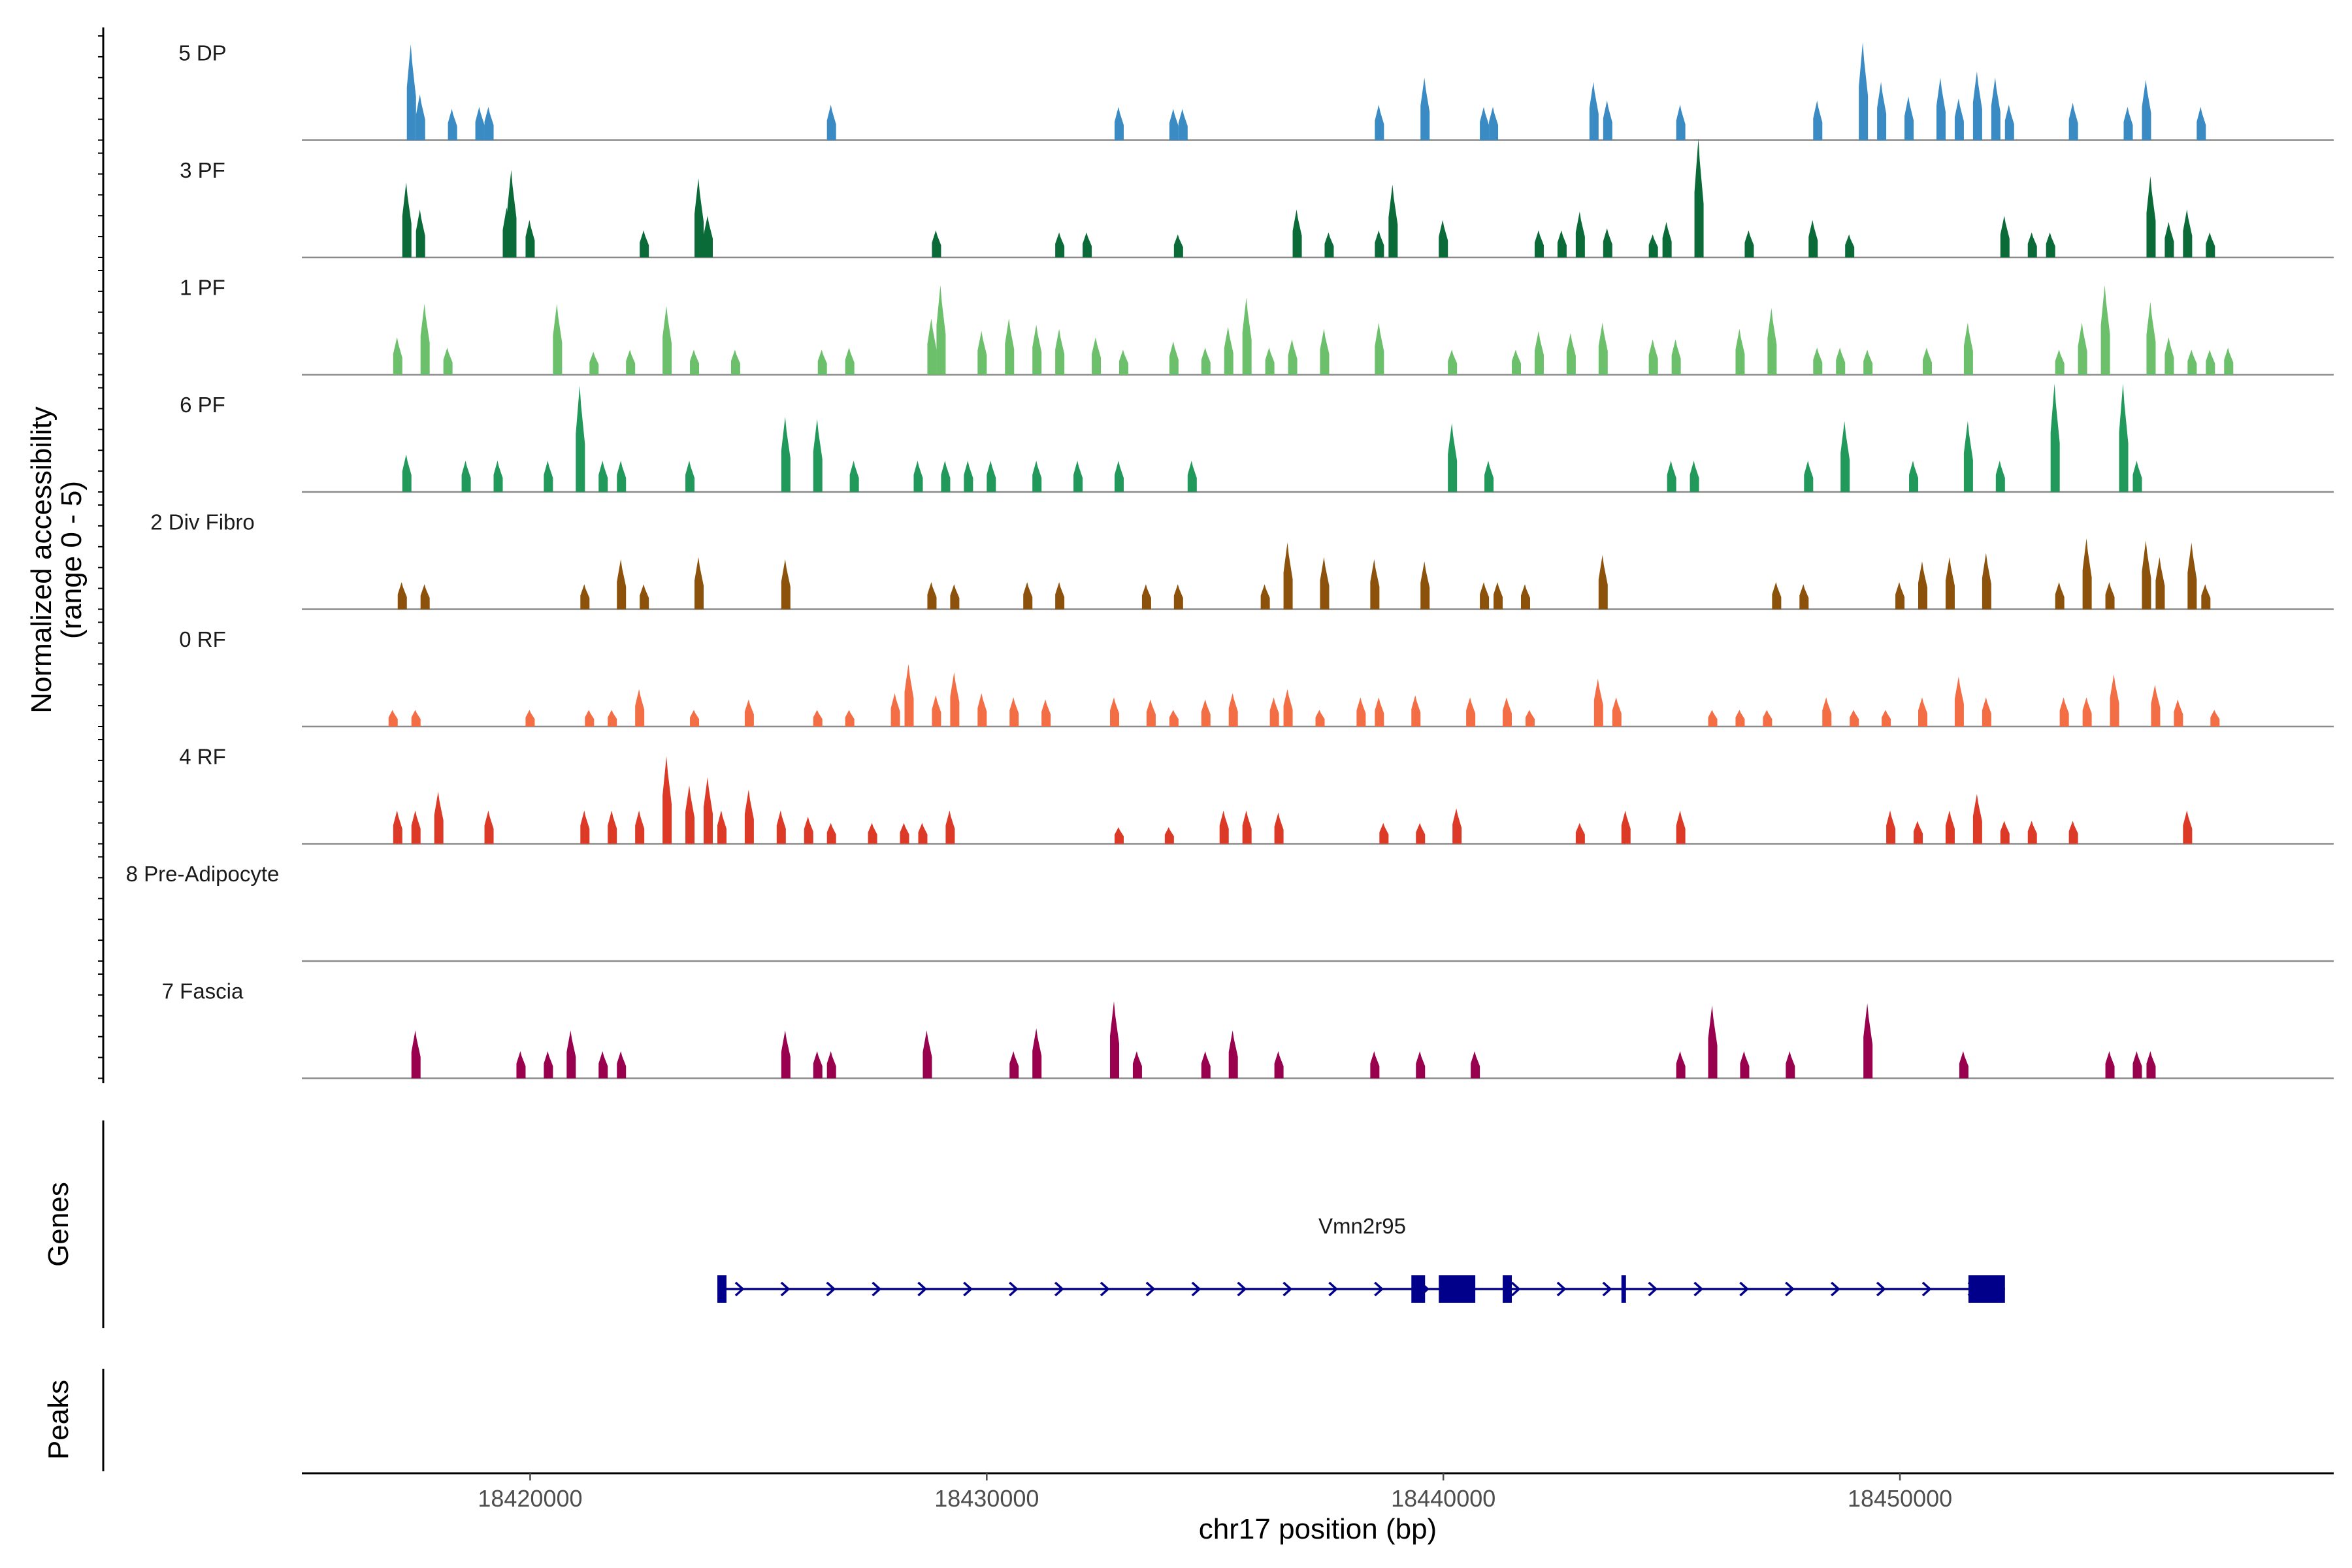 The image size is (2352, 1568). I want to click on x-axis-tick-label: 18440000, so click(1443, 1498).